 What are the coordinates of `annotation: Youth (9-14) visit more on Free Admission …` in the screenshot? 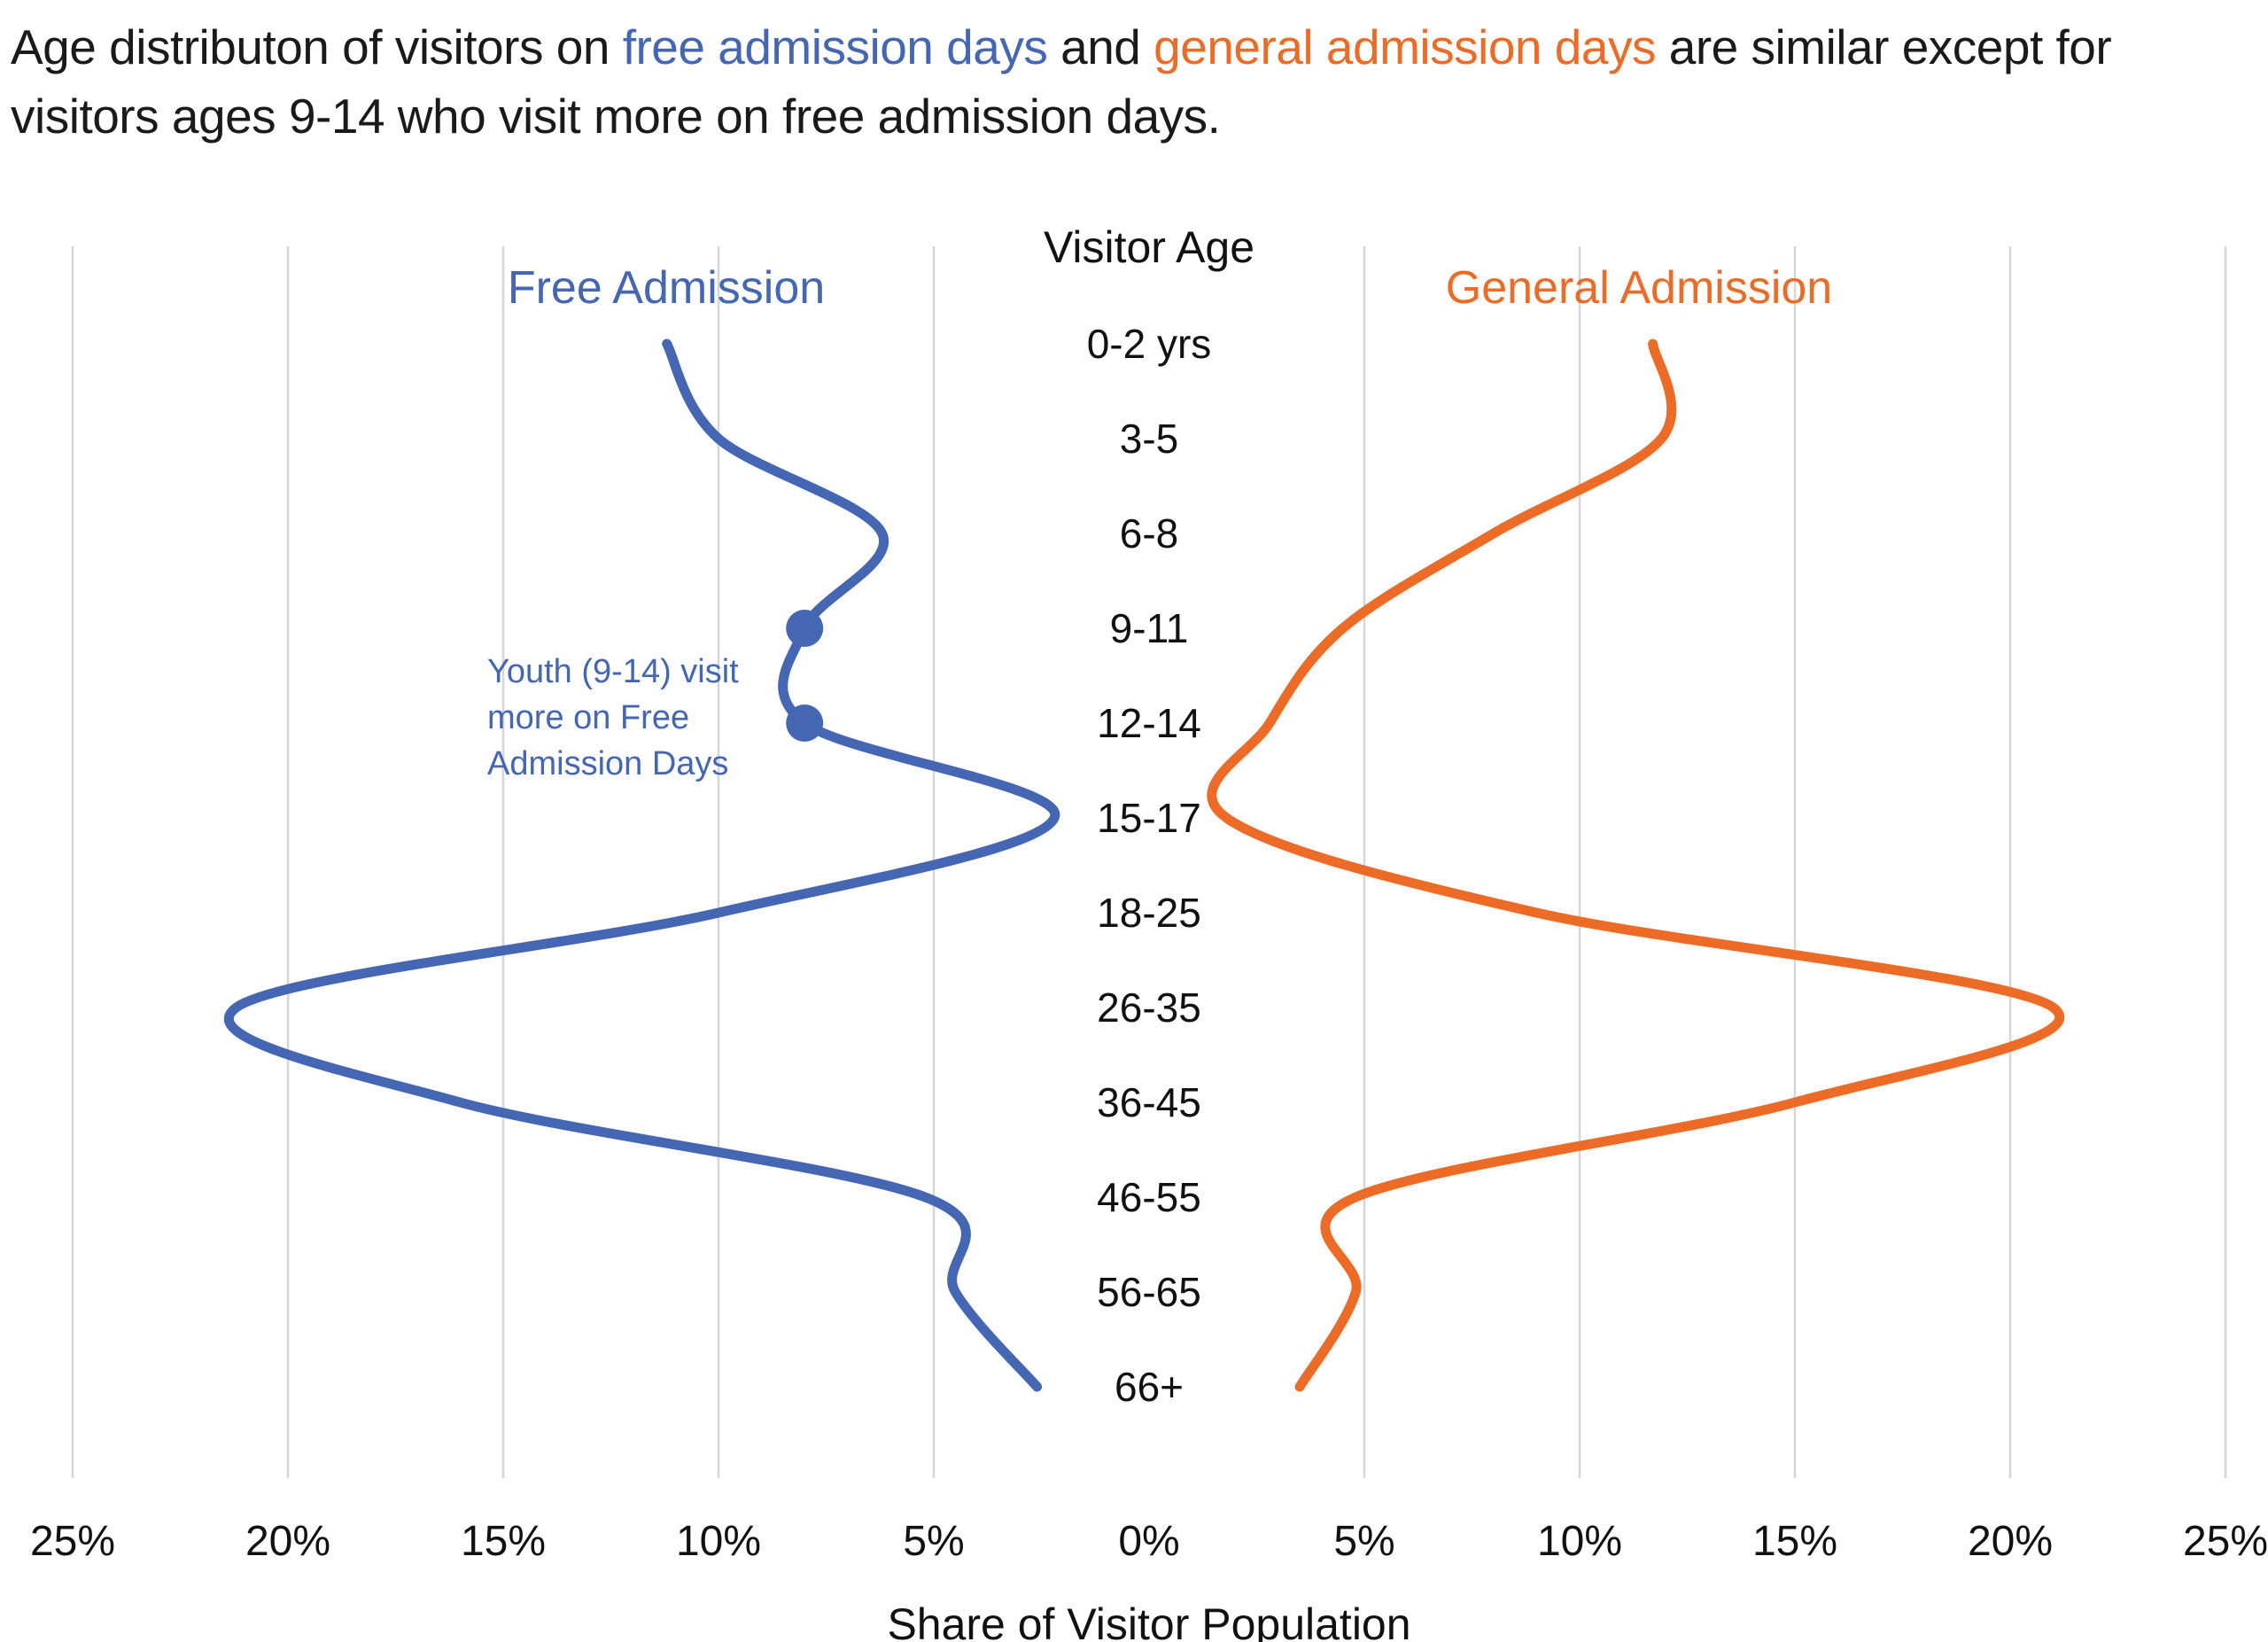 It's located at (613, 717).